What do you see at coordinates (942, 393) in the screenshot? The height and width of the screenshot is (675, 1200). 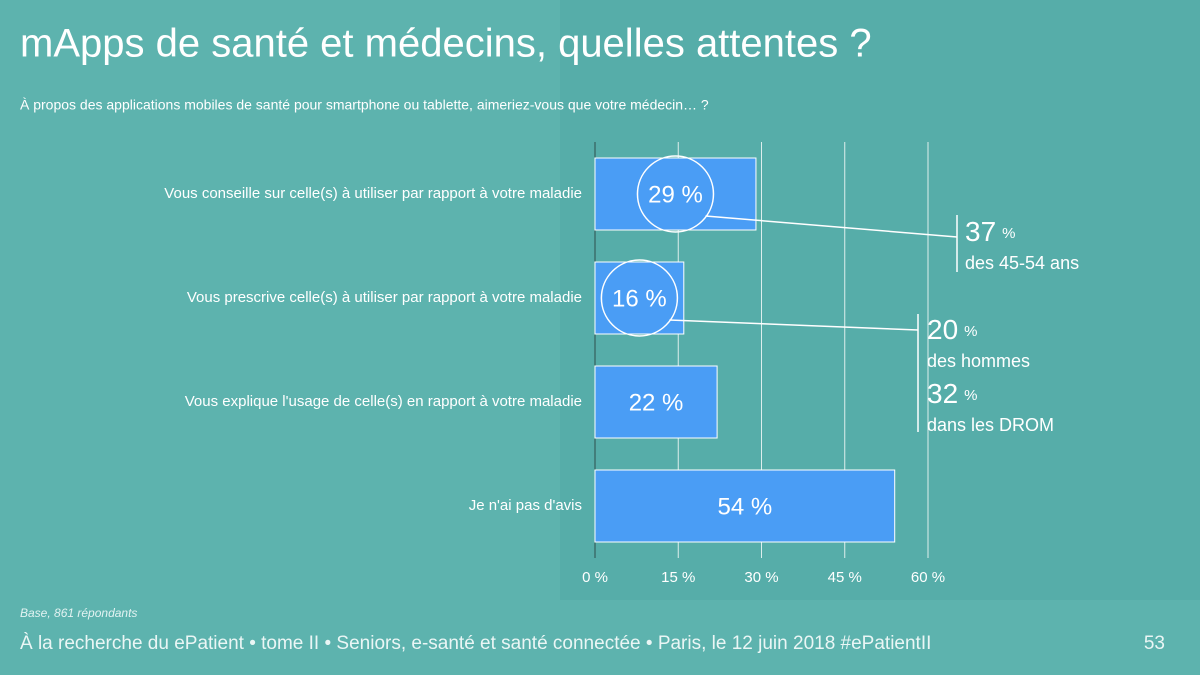 I see `annotation-number: 32` at bounding box center [942, 393].